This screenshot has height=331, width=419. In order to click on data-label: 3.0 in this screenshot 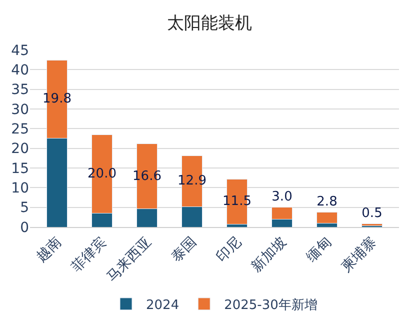, I will do `click(282, 196)`.